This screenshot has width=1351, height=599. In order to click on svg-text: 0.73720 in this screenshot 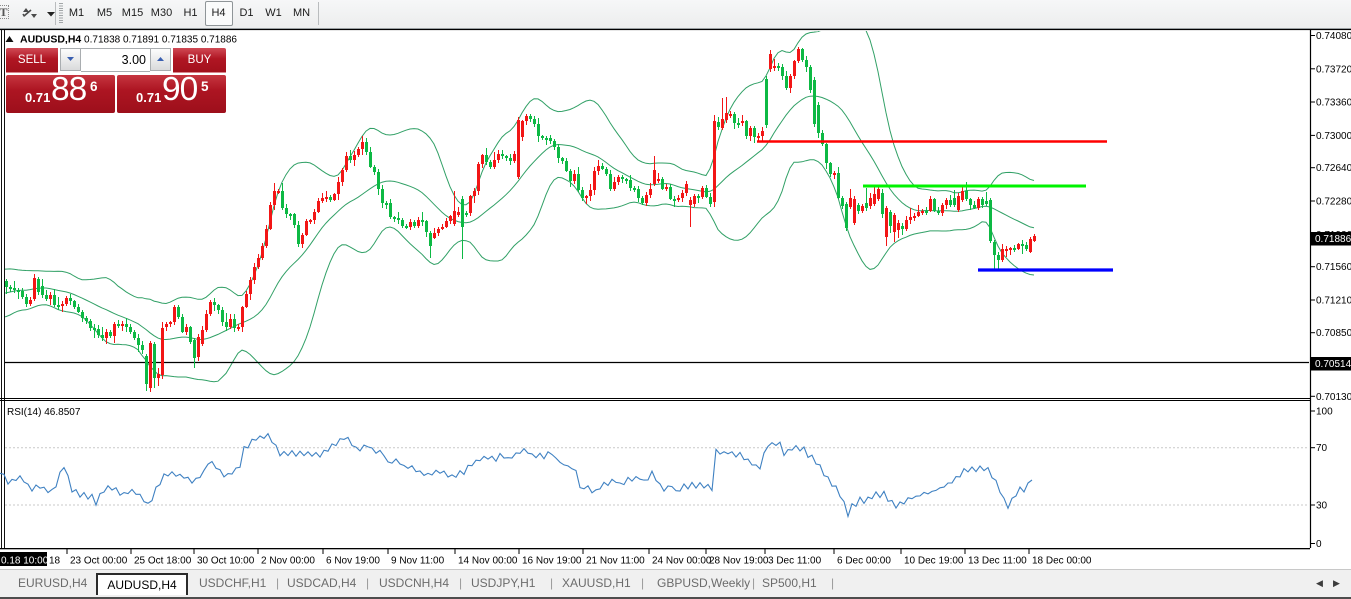, I will do `click(1333, 69)`.